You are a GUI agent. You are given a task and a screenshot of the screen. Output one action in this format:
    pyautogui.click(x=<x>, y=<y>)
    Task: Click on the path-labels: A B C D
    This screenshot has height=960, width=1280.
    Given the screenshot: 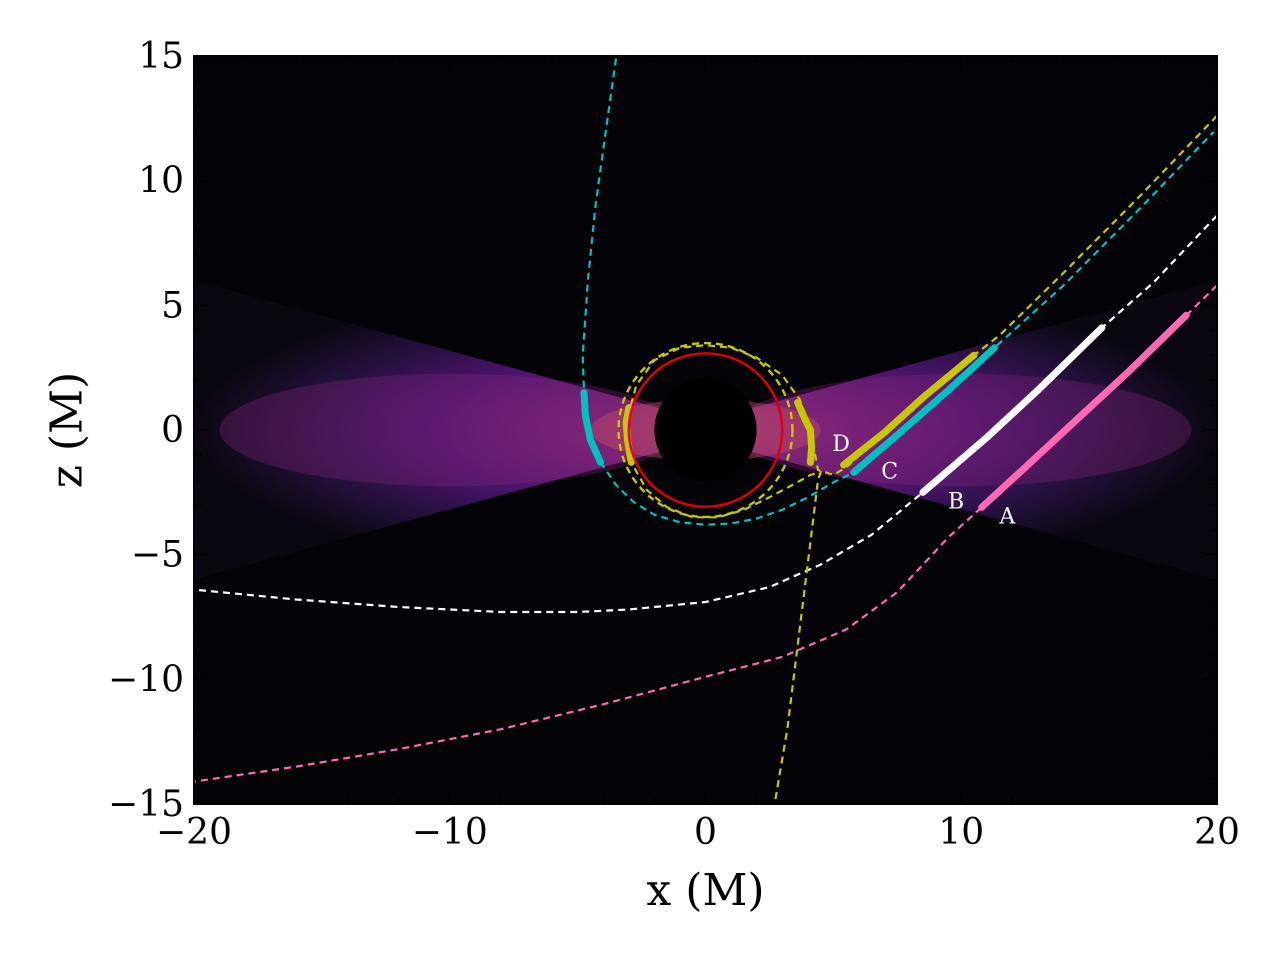 What is the action you would take?
    pyautogui.click(x=924, y=480)
    